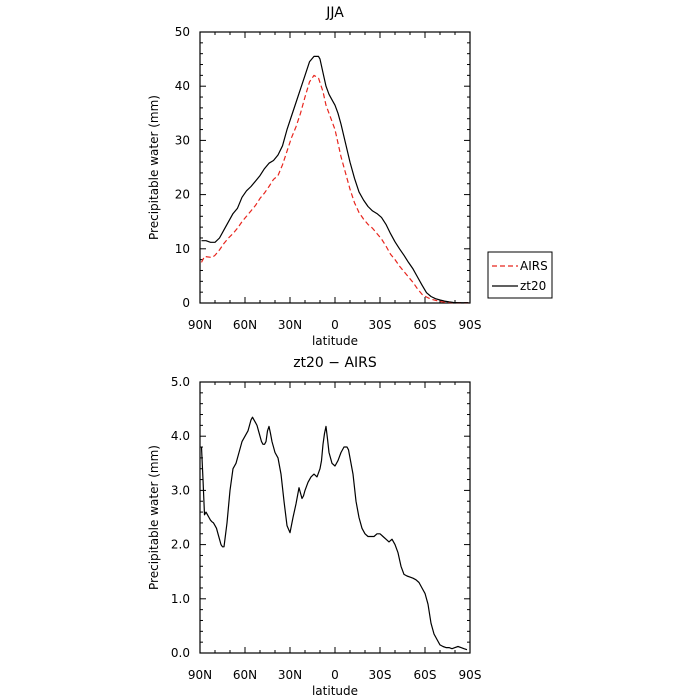 This screenshot has height=700, width=700. I want to click on chart-title: zt20 − AIRS, so click(335, 363).